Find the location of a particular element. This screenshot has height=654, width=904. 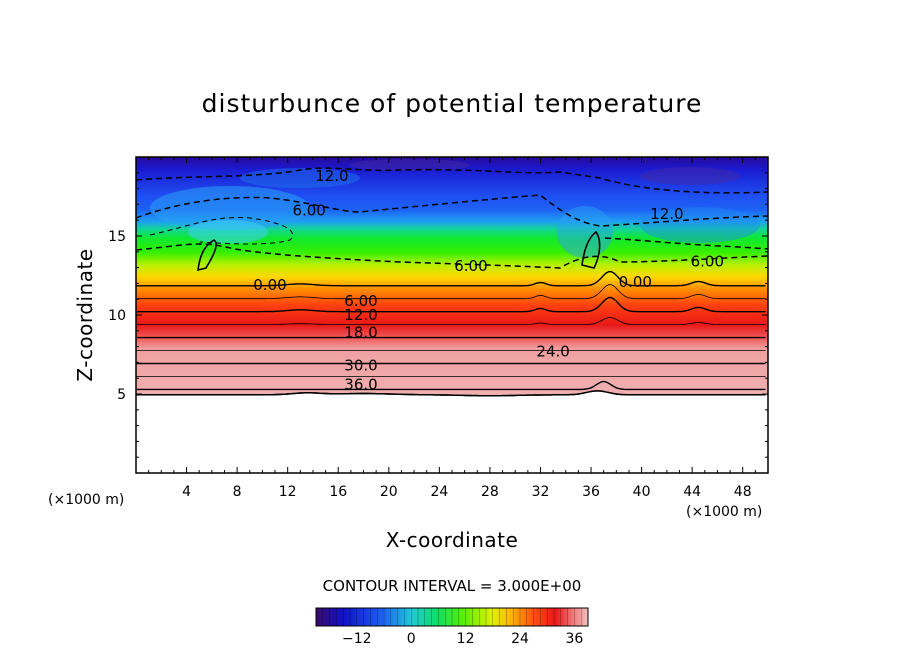

contour-label: 30.0 is located at coordinates (360, 366).